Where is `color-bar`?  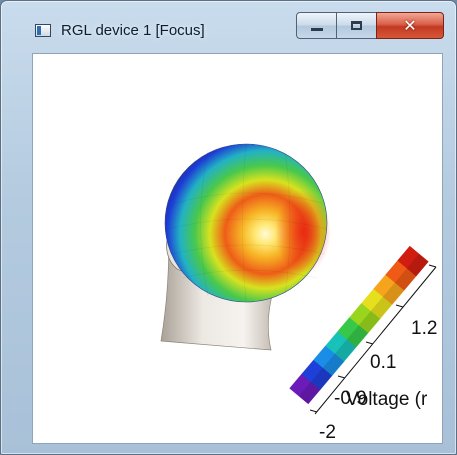
color-bar is located at coordinates (359, 325).